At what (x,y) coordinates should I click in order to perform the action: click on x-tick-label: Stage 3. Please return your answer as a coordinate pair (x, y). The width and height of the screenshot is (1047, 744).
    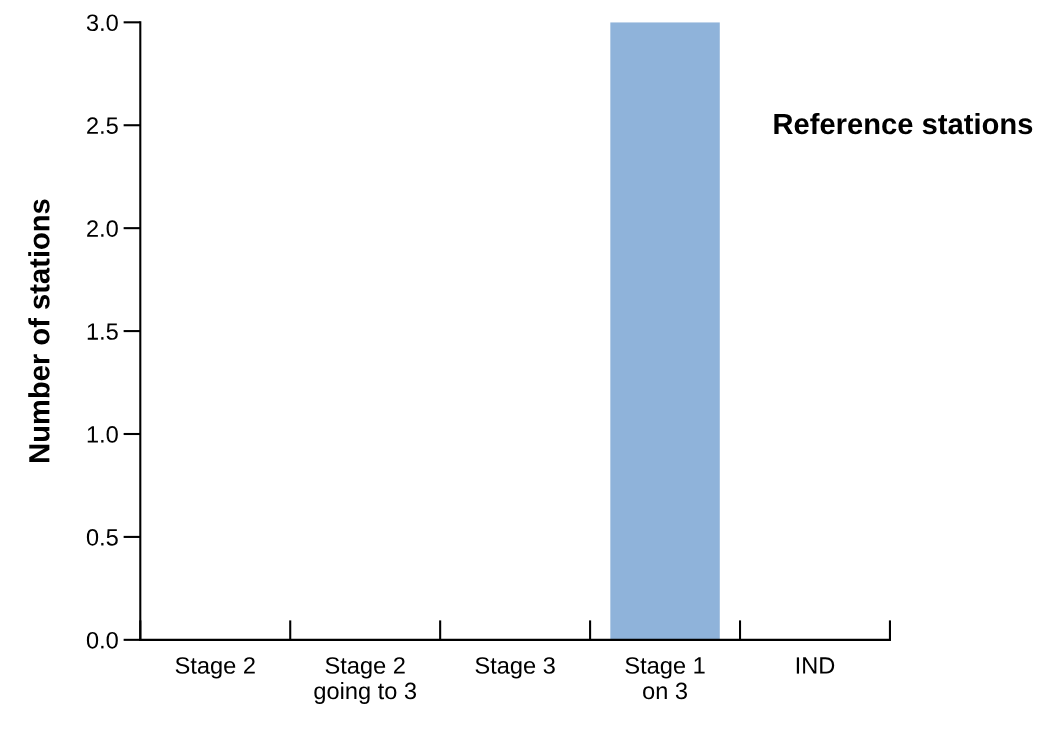
    Looking at the image, I should click on (515, 668).